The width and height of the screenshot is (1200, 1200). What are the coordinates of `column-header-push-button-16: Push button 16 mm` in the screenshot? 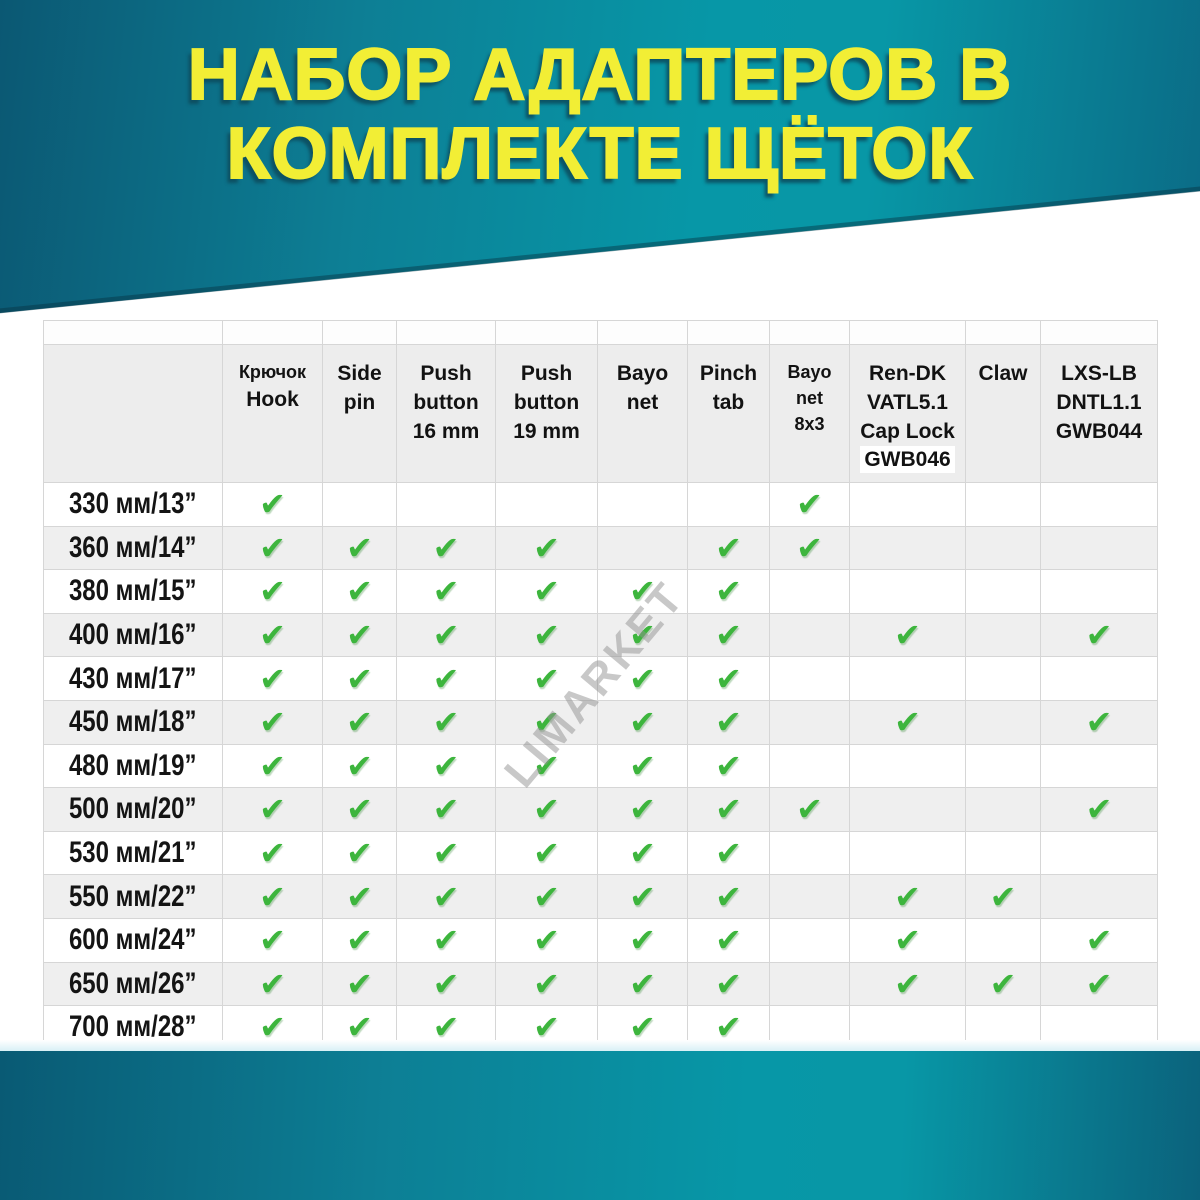 It's located at (446, 413).